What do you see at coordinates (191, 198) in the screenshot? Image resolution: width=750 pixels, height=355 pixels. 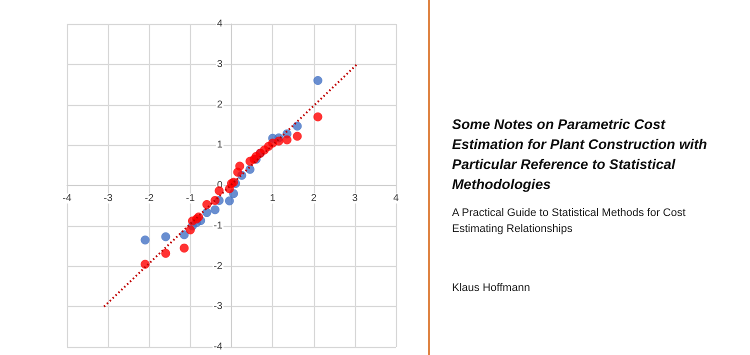 I see `x-tick-label: -1` at bounding box center [191, 198].